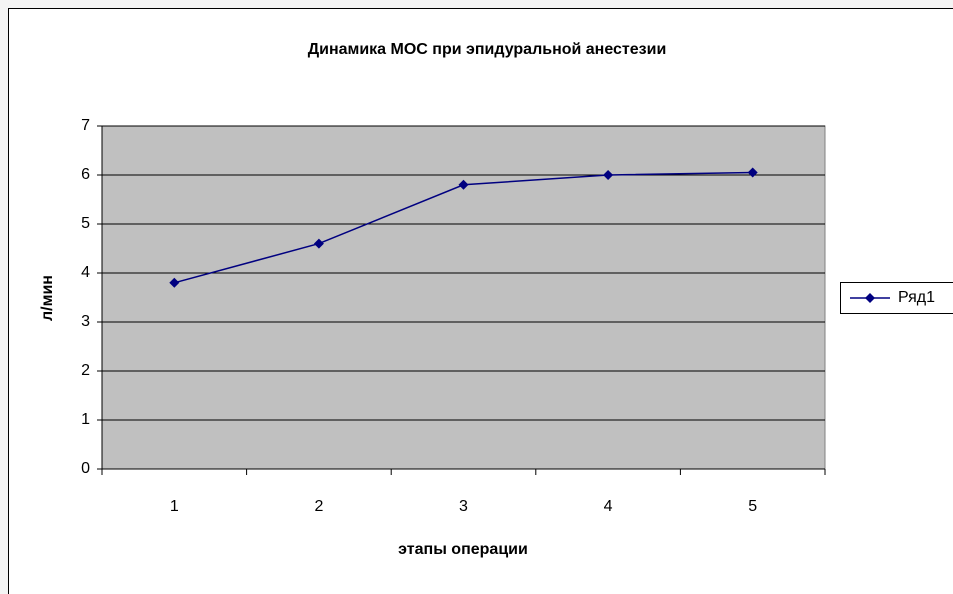  I want to click on y-tick-label: 1, so click(85, 419).